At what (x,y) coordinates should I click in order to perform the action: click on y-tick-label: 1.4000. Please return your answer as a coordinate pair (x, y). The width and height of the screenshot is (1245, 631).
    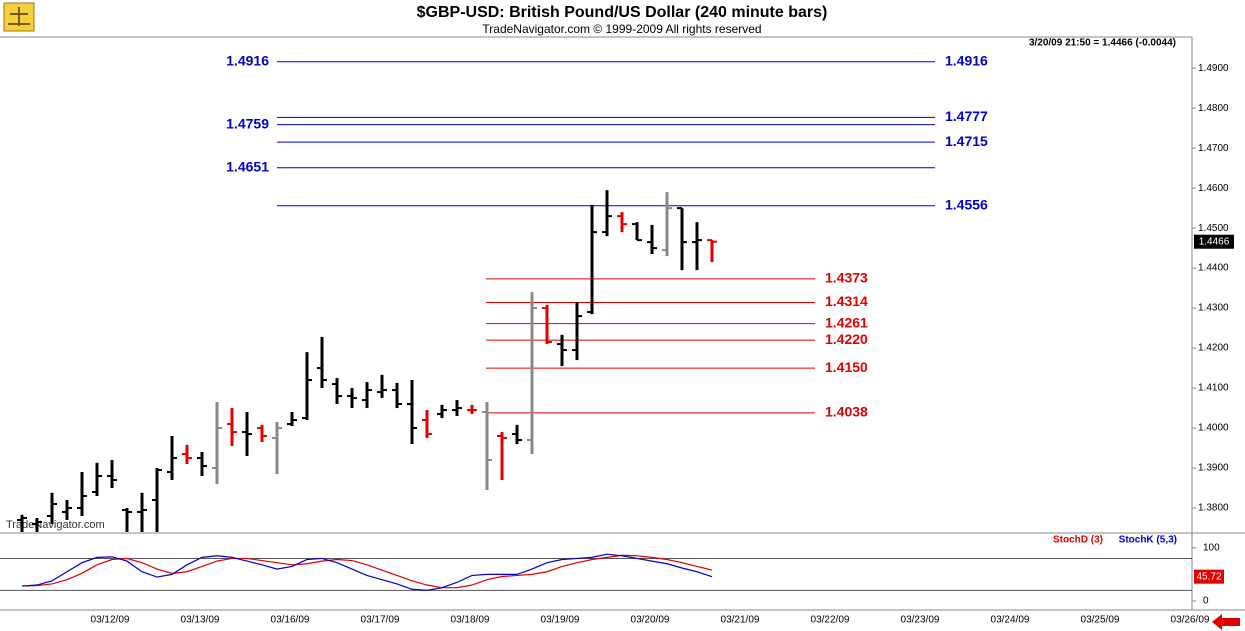
    Looking at the image, I should click on (1213, 428).